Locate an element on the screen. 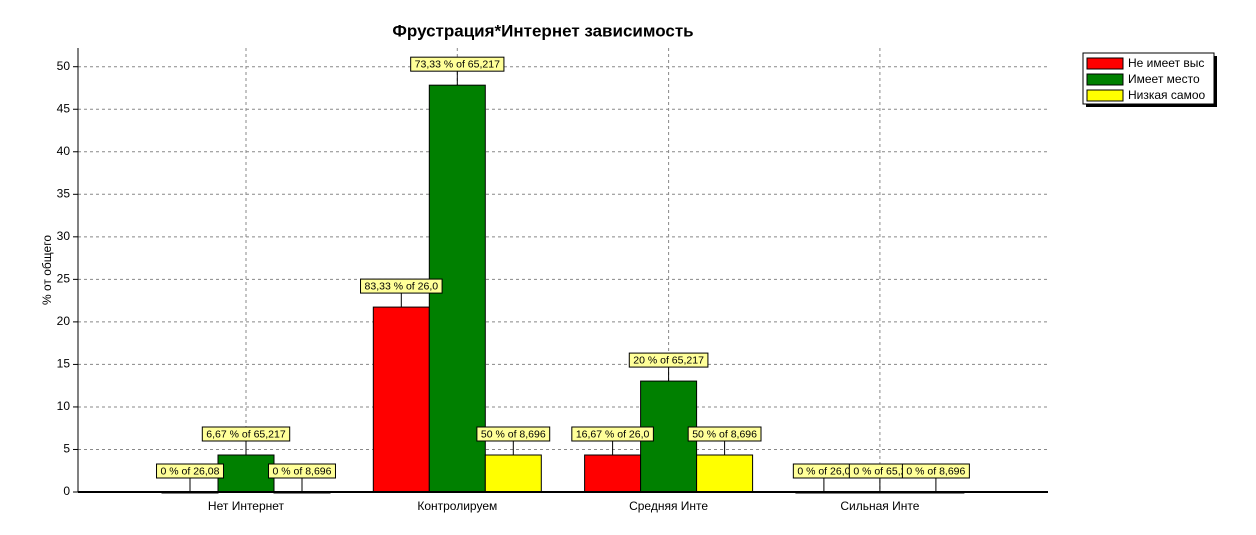  value-label-group: 16,67 % of 26,0 is located at coordinates (612, 434).